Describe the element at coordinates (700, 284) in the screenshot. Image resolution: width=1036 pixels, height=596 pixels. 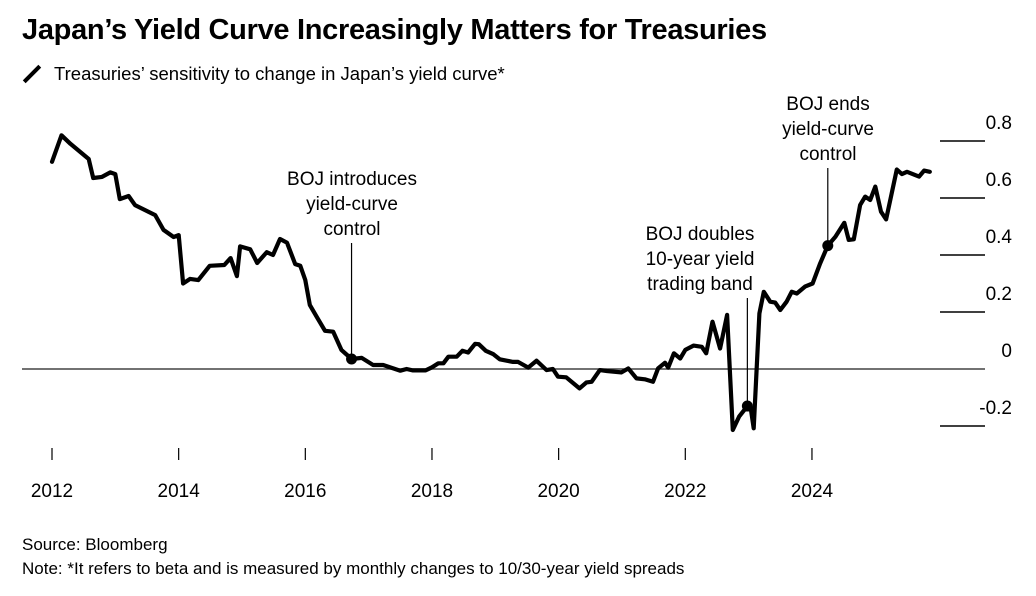
I see `annotation-label: trading band` at that location.